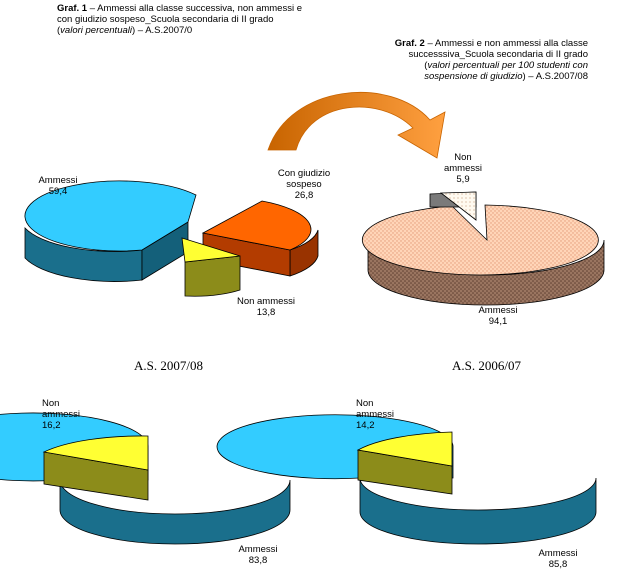 The height and width of the screenshot is (583, 640). I want to click on chart1-label-giudizio: Con giudizio sospeso 26,8, so click(304, 184).